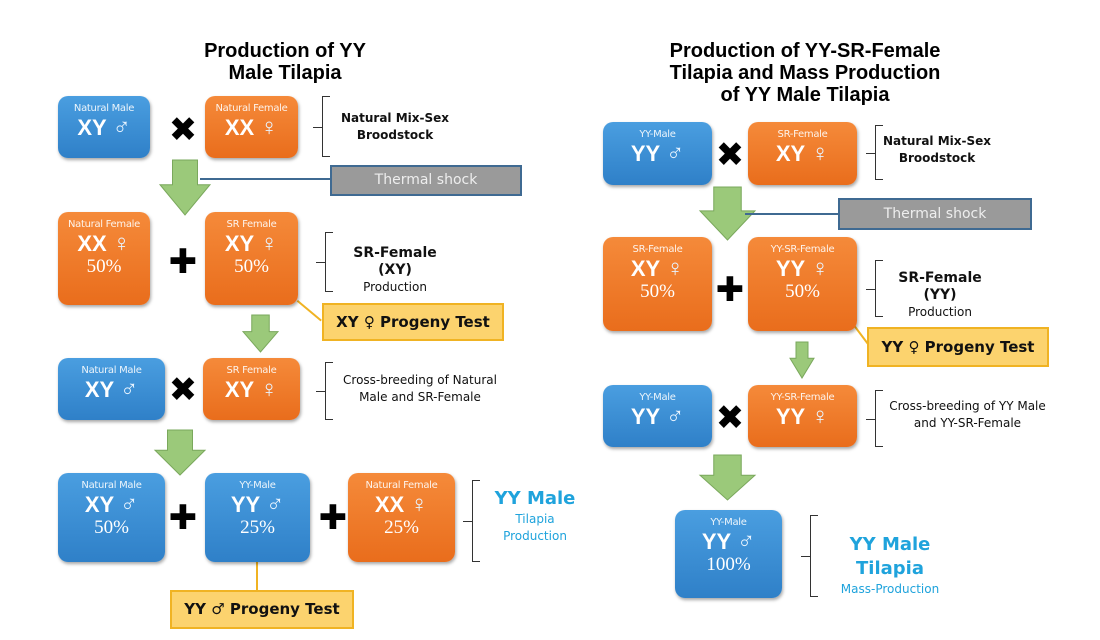 The height and width of the screenshot is (640, 1100). I want to click on callout-connector, so click(309, 311).